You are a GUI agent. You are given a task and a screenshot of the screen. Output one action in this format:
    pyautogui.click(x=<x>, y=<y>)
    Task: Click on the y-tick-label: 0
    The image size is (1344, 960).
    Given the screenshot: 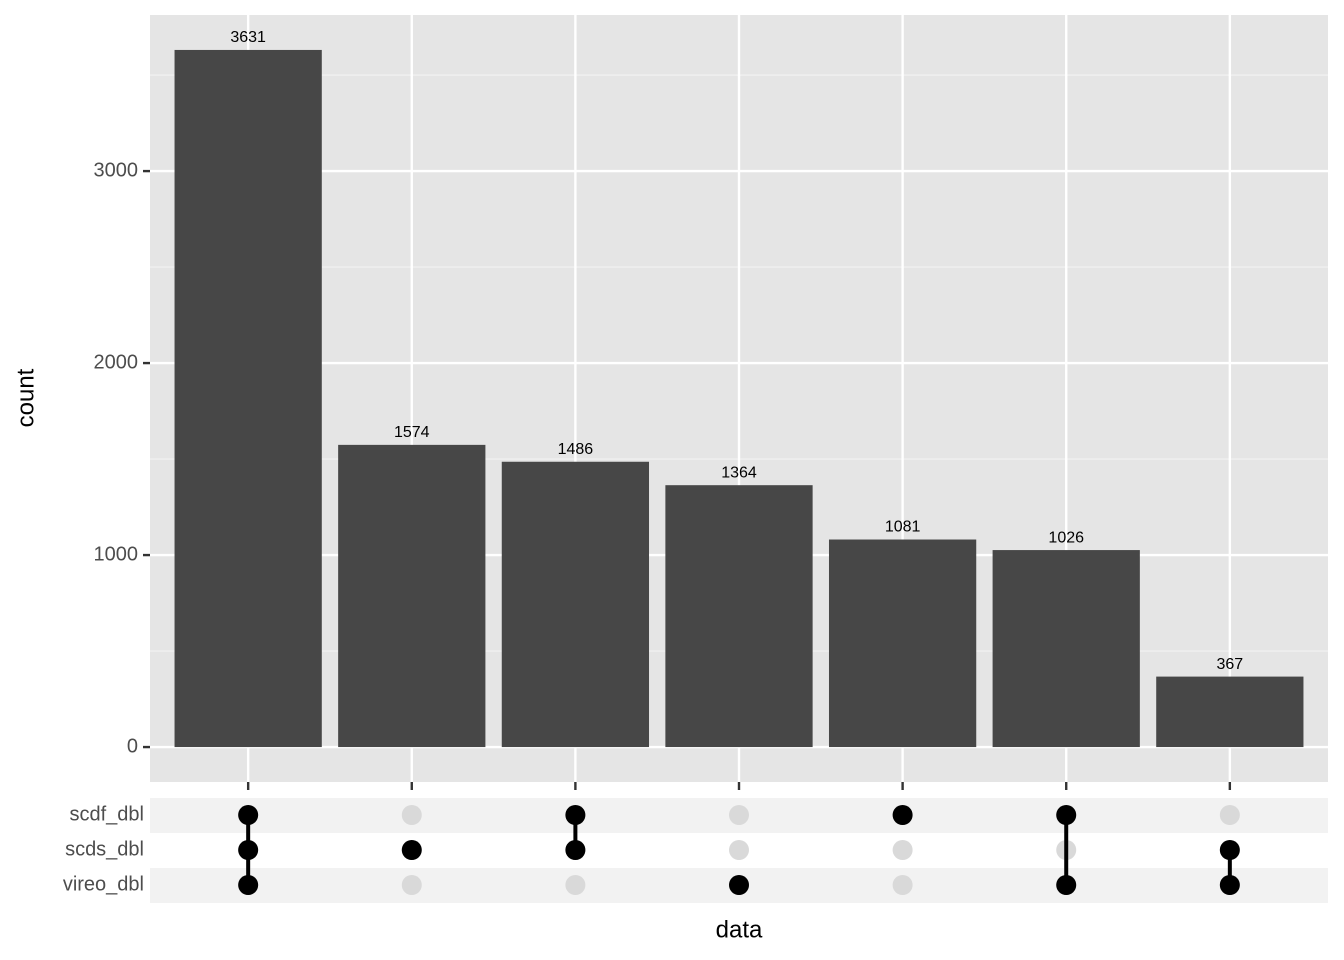 What is the action you would take?
    pyautogui.click(x=132, y=746)
    